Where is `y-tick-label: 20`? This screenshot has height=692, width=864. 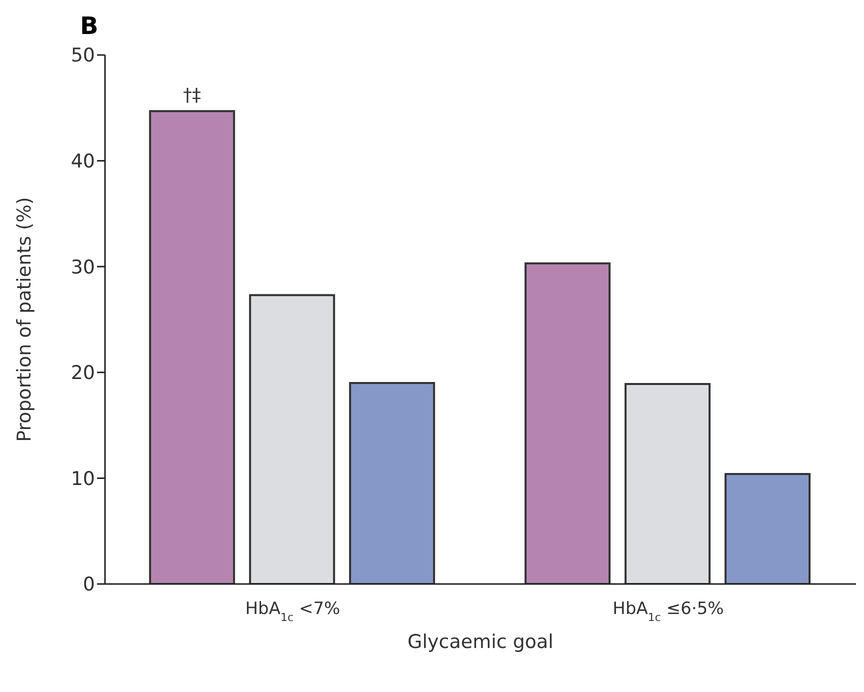 y-tick-label: 20 is located at coordinates (82, 373).